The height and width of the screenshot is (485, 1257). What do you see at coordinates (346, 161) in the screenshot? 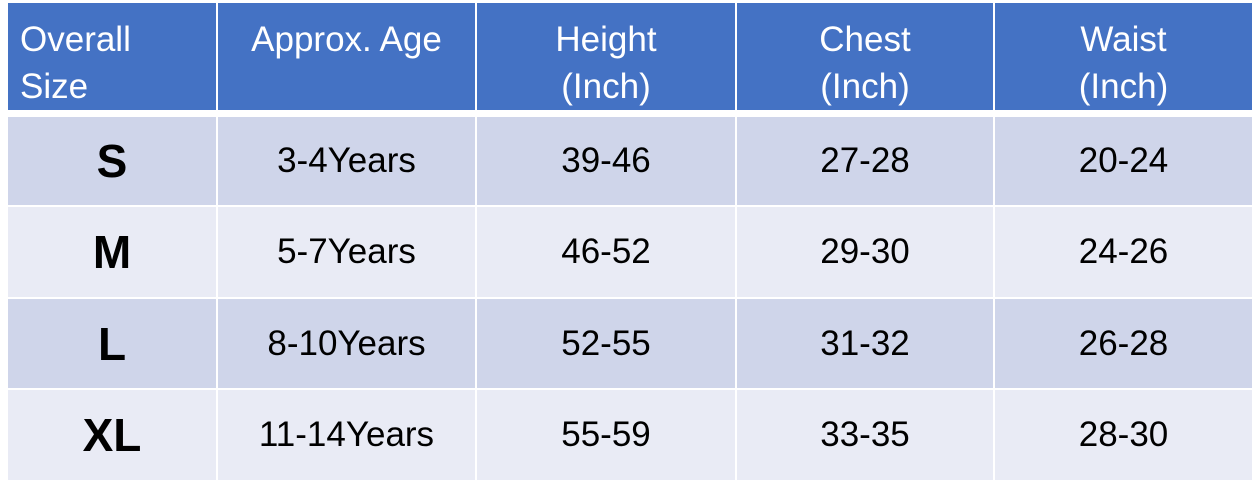
I see `value-cell: 3-4Years` at bounding box center [346, 161].